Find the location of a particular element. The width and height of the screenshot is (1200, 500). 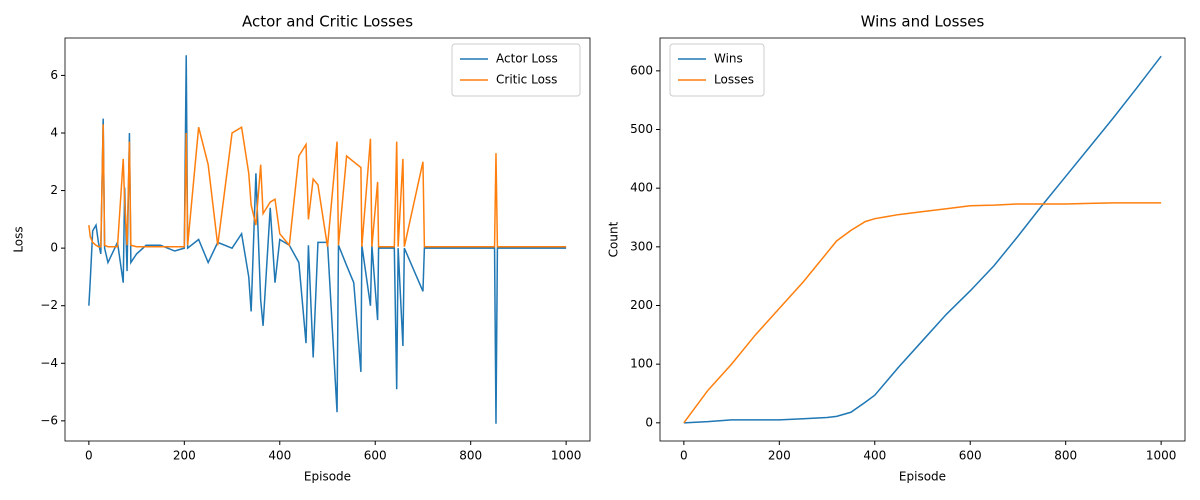

y-tick-label: 4 is located at coordinates (54, 132).